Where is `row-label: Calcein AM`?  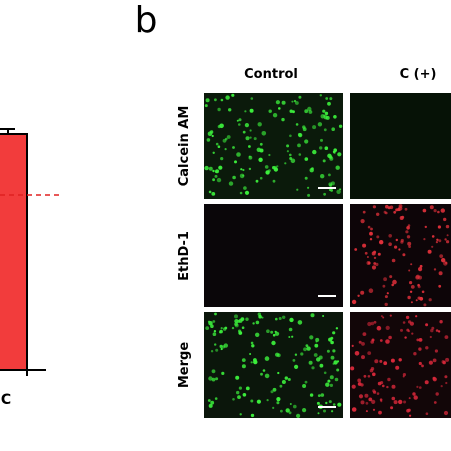 row-label: Calcein AM is located at coordinates (184, 146).